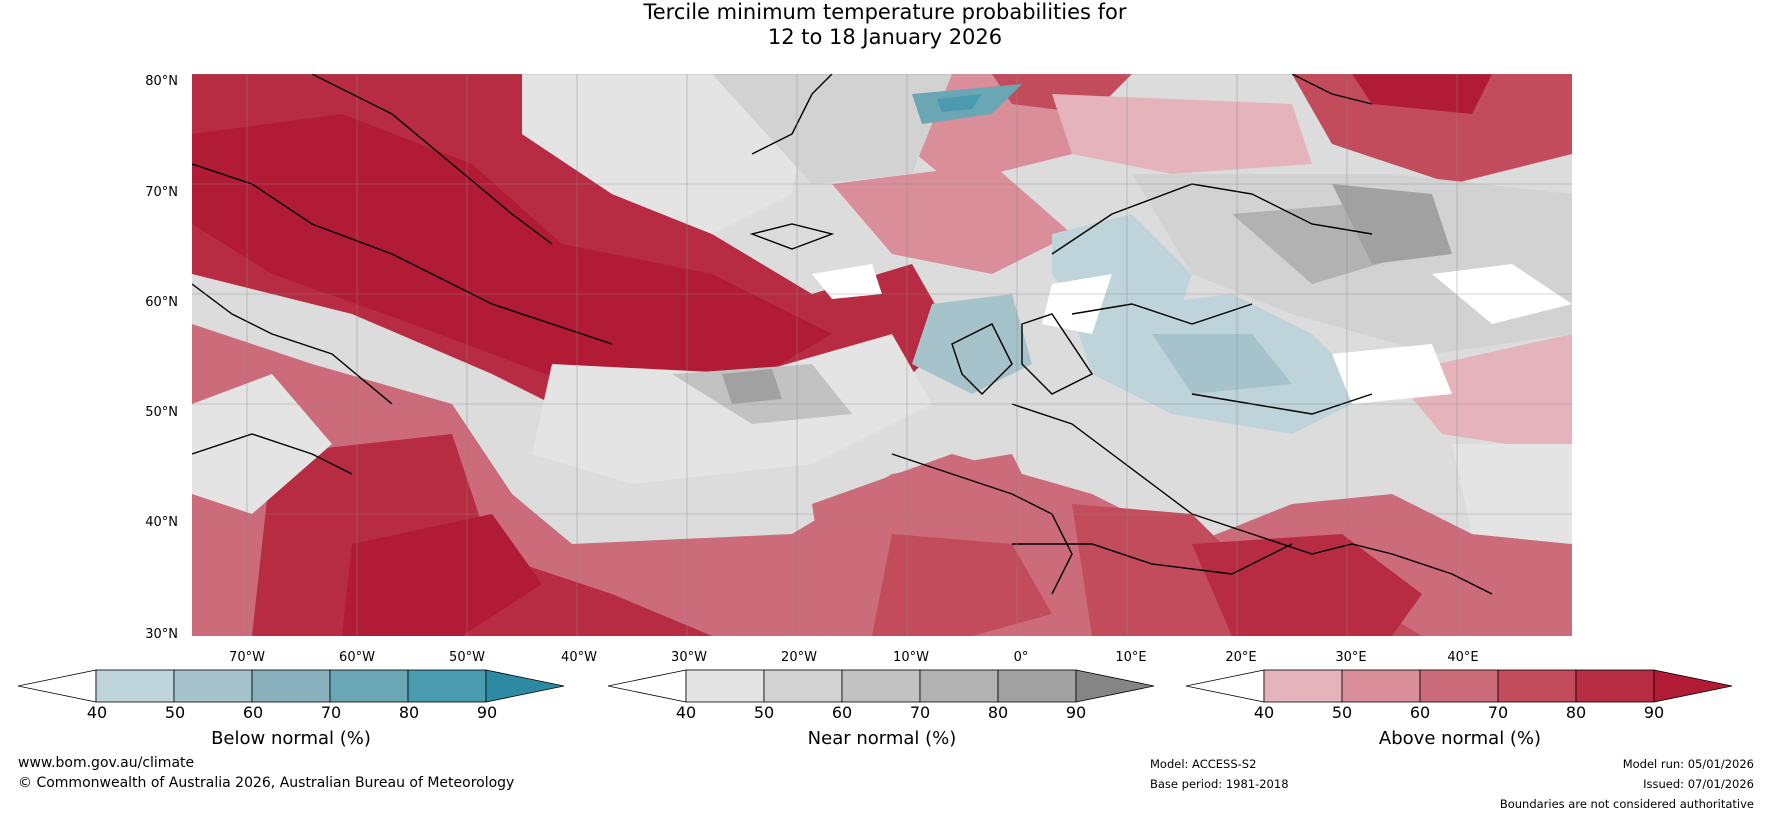 The height and width of the screenshot is (816, 1770). What do you see at coordinates (1264, 712) in the screenshot?
I see `above-tick-40: 40` at bounding box center [1264, 712].